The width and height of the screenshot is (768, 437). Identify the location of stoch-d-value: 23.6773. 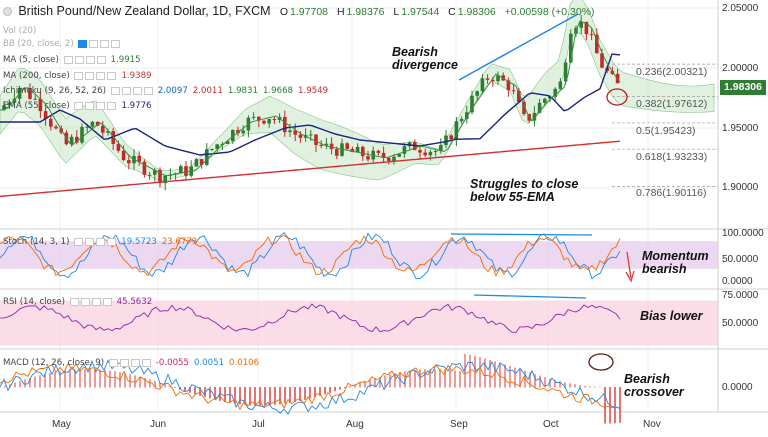
(179, 242).